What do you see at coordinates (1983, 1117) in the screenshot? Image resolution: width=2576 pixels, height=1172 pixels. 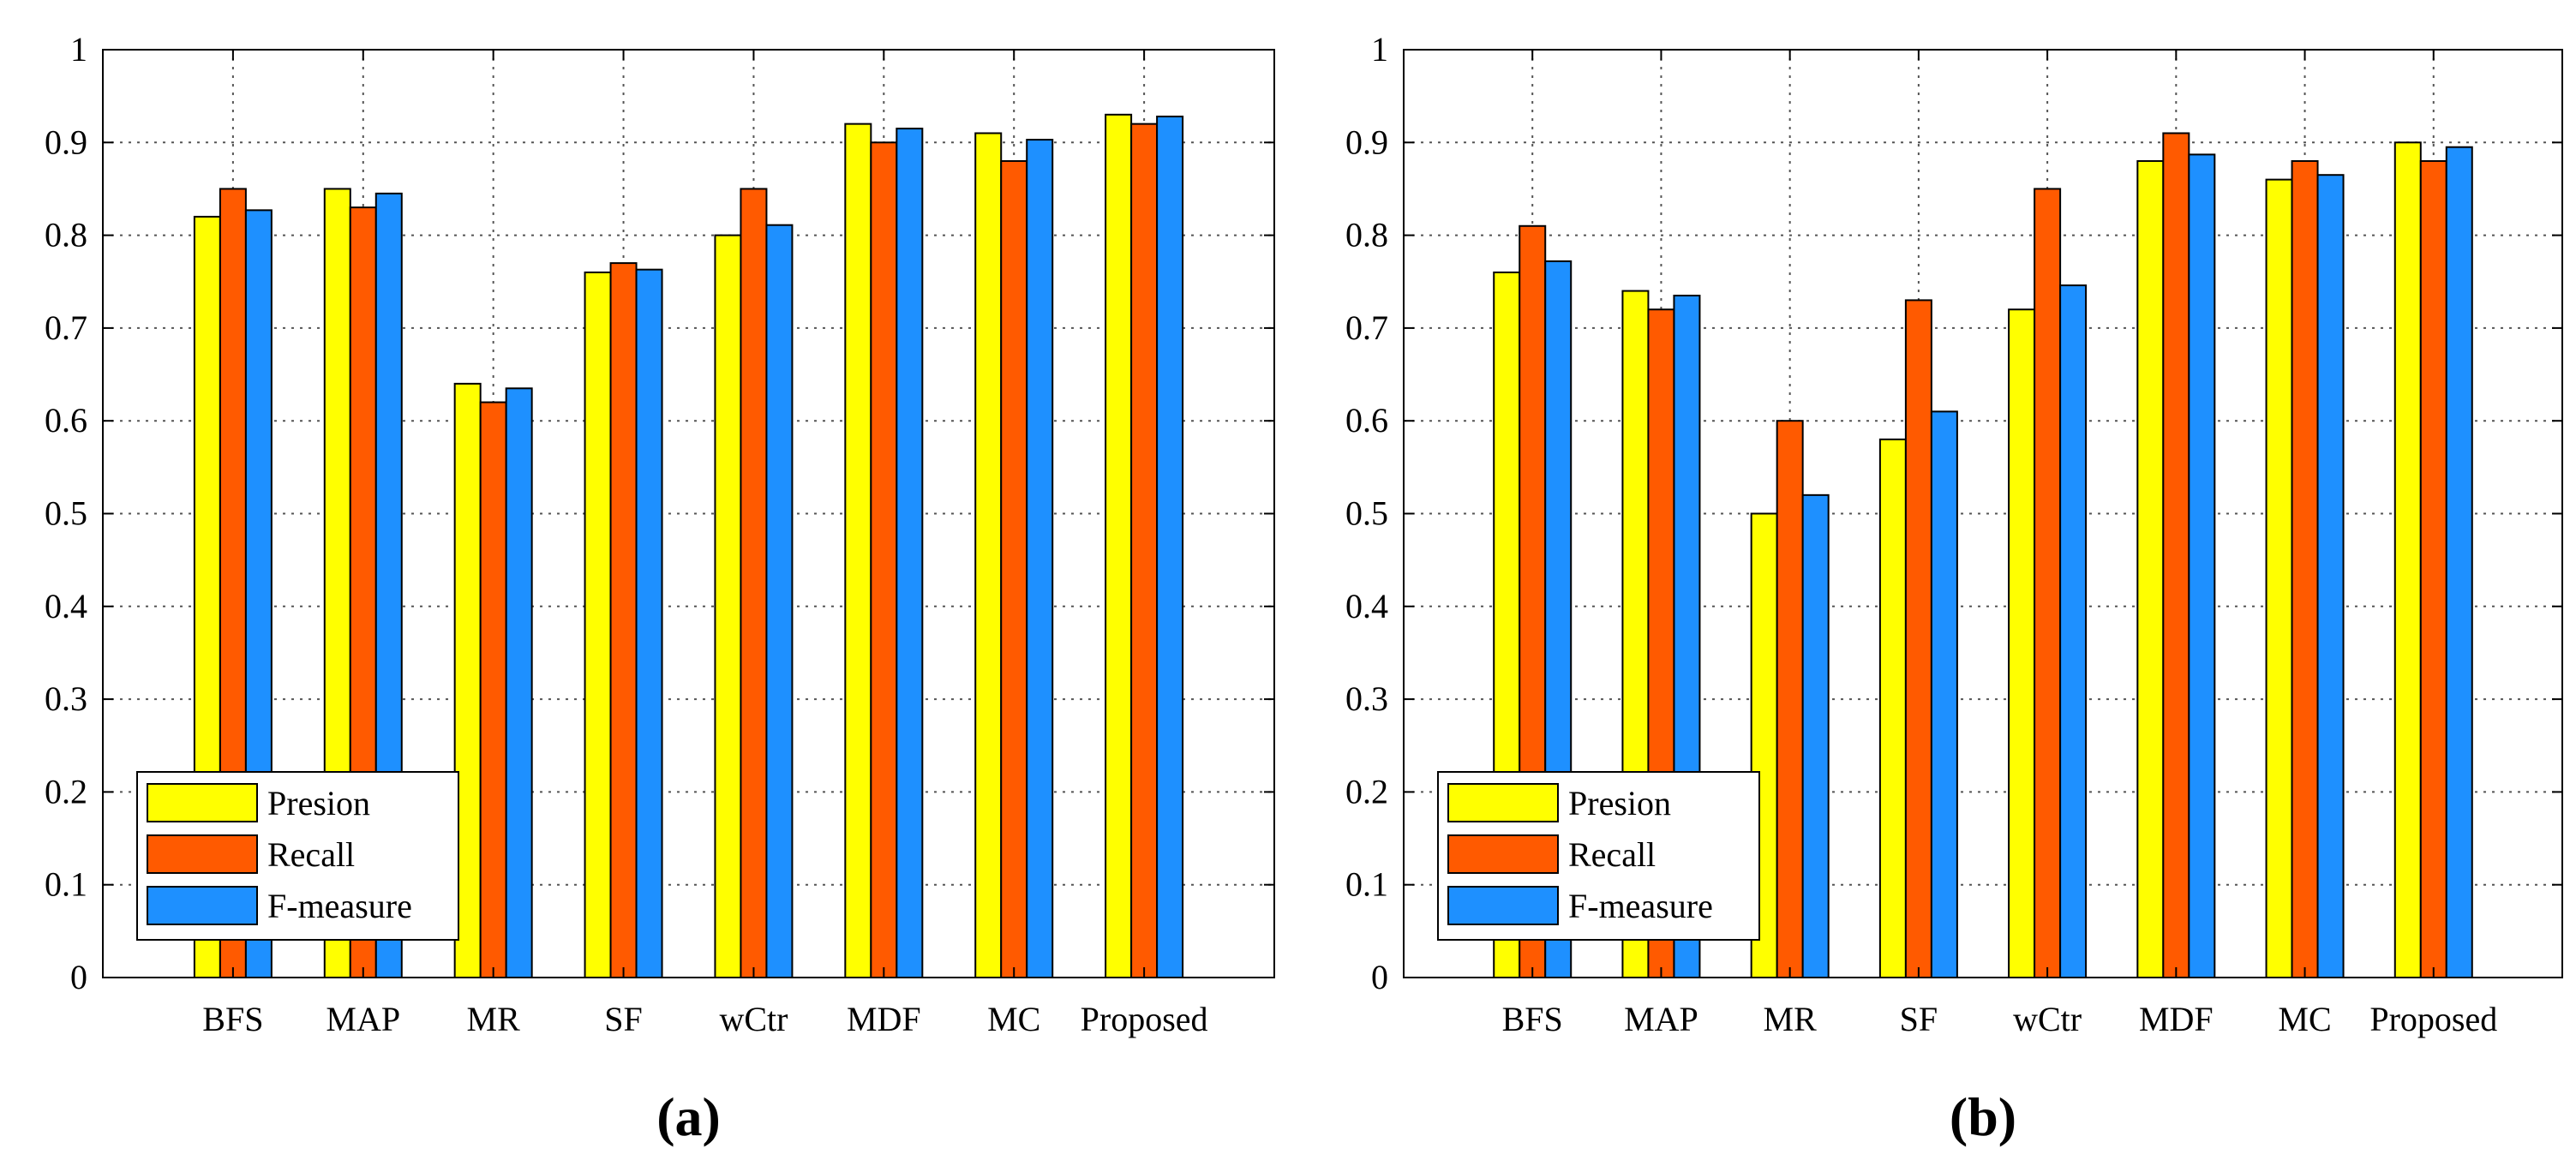 I see `panel-label-b: (b)` at bounding box center [1983, 1117].